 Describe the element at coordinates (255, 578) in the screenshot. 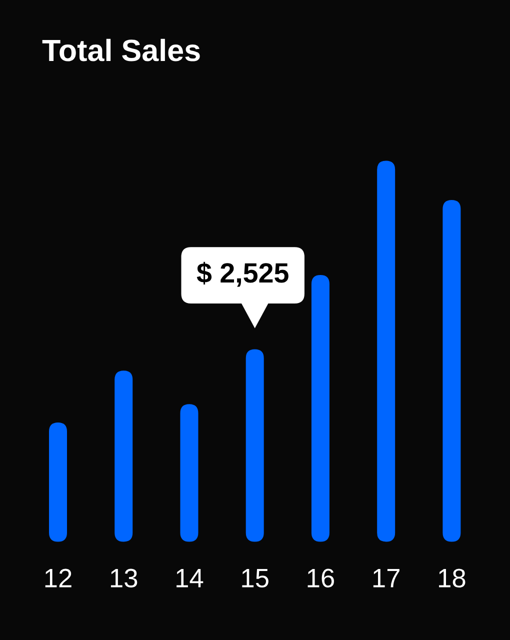

I see `x-tick-label: 15` at that location.